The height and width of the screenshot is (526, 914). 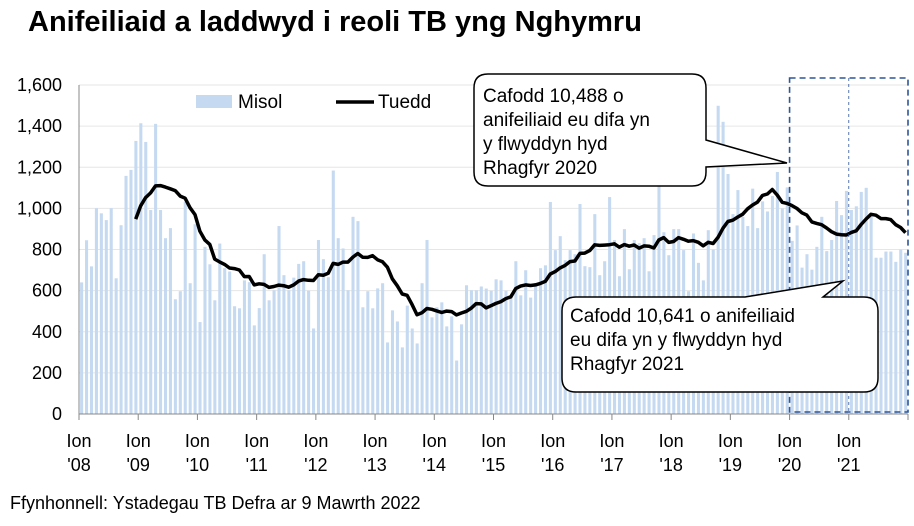 What do you see at coordinates (848, 465) in the screenshot?
I see `x-tick-year: '21` at bounding box center [848, 465].